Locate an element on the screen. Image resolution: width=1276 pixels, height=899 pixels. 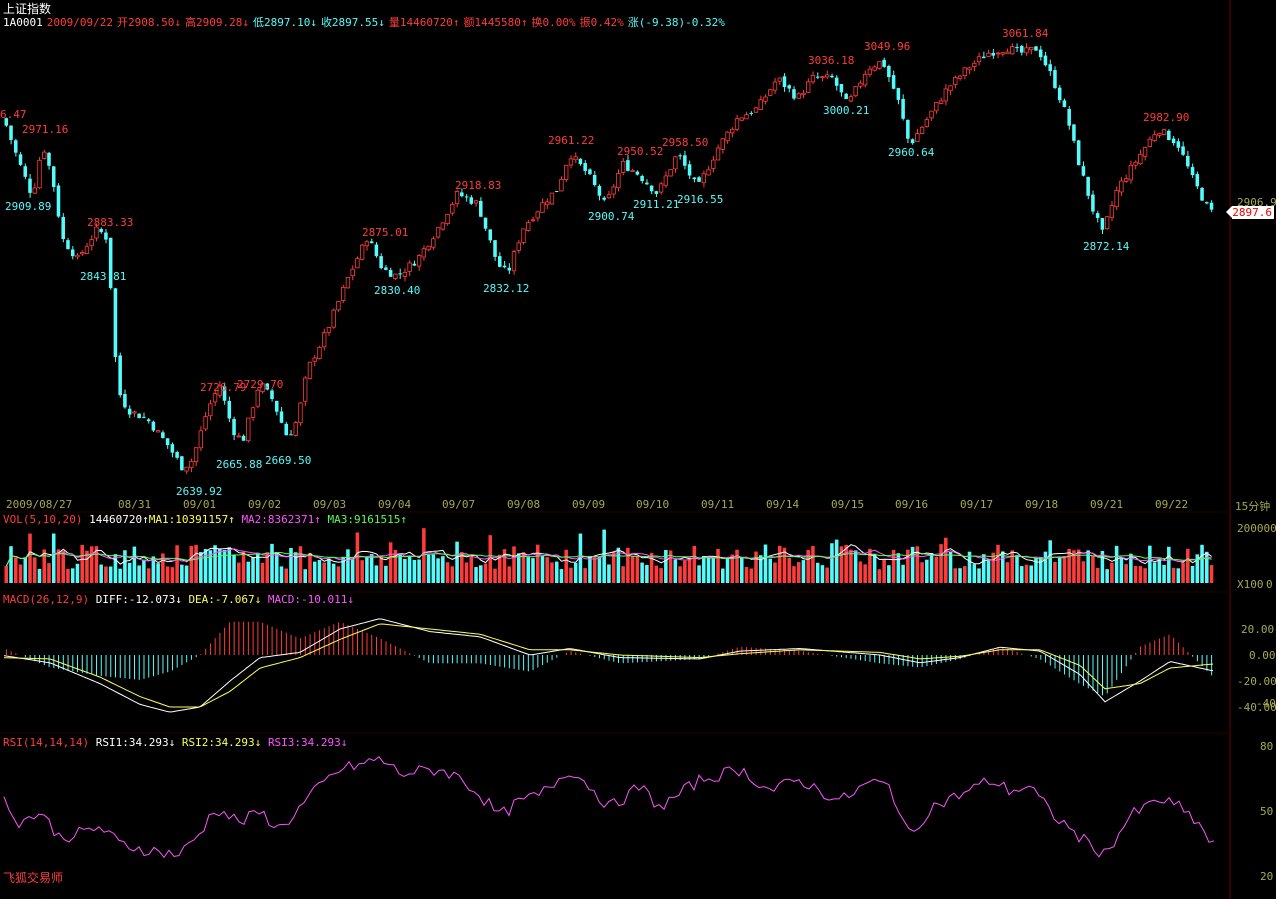
date-label: 09/17 is located at coordinates (977, 504).